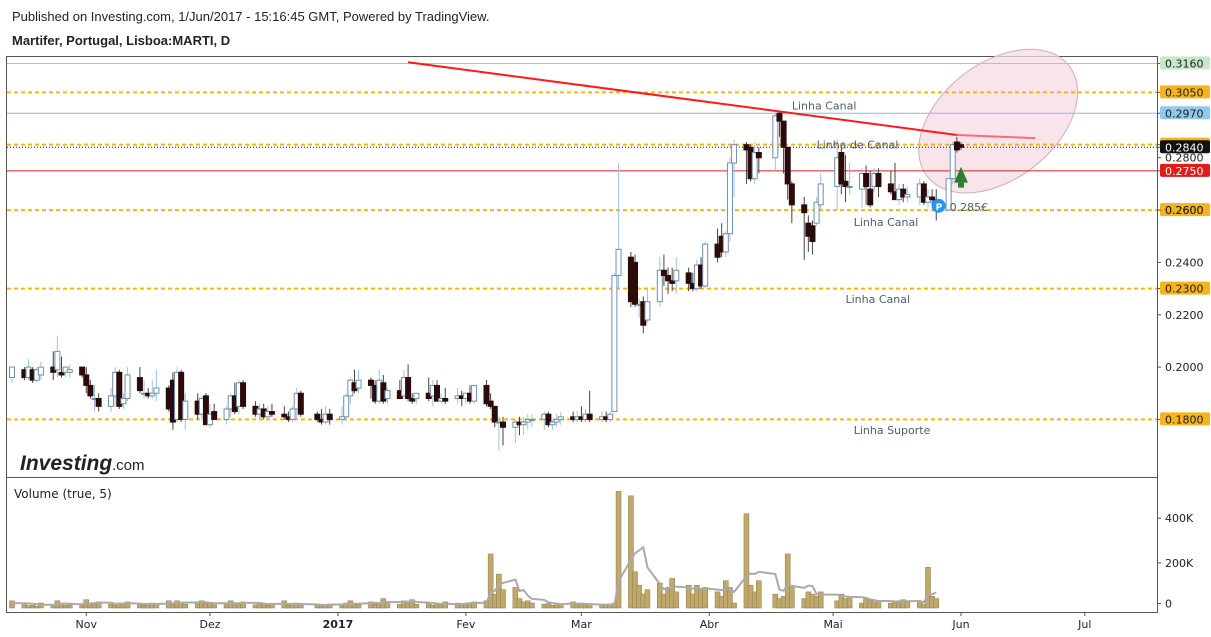 This screenshot has width=1211, height=637. I want to click on symbol-title: Martifer, Portugal, Lisboa:MARTI, D, so click(121, 40).